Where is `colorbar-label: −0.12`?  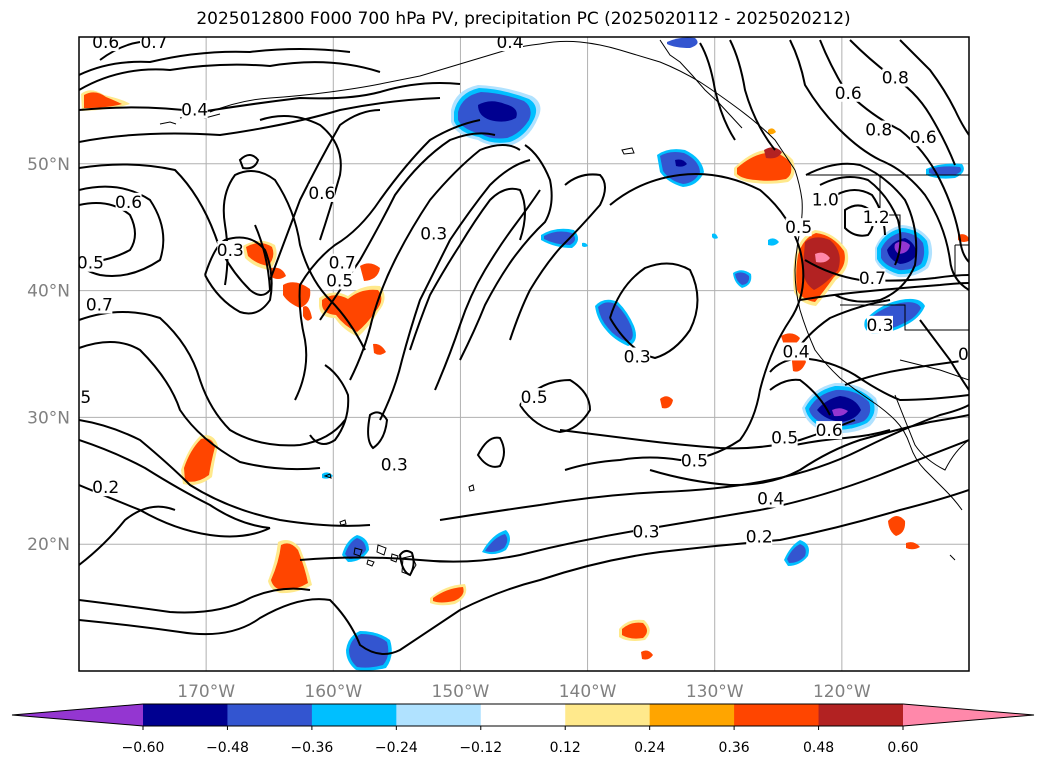
colorbar-label: −0.12 is located at coordinates (480, 748).